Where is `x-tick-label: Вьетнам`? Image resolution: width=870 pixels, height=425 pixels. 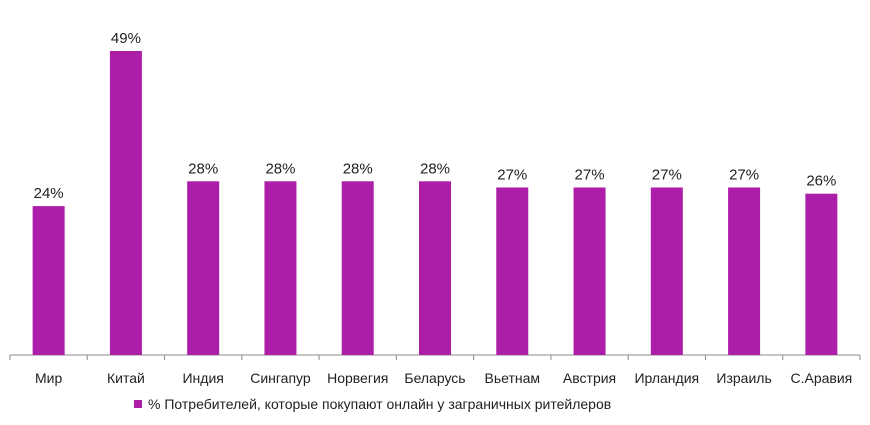 x-tick-label: Вьетнам is located at coordinates (513, 378).